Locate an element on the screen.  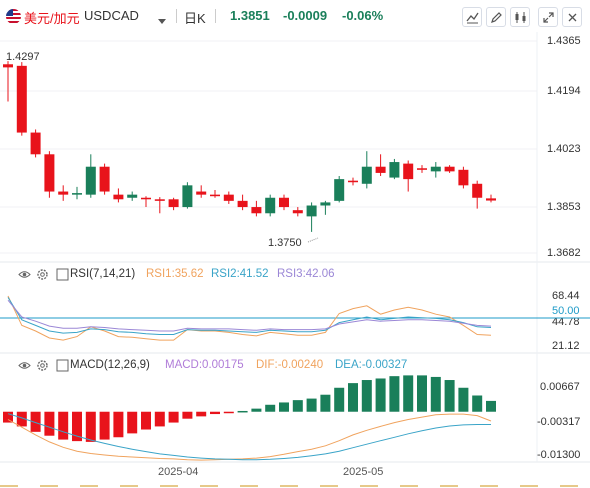
dif-value: DIF:-0.00240 is located at coordinates (290, 365).